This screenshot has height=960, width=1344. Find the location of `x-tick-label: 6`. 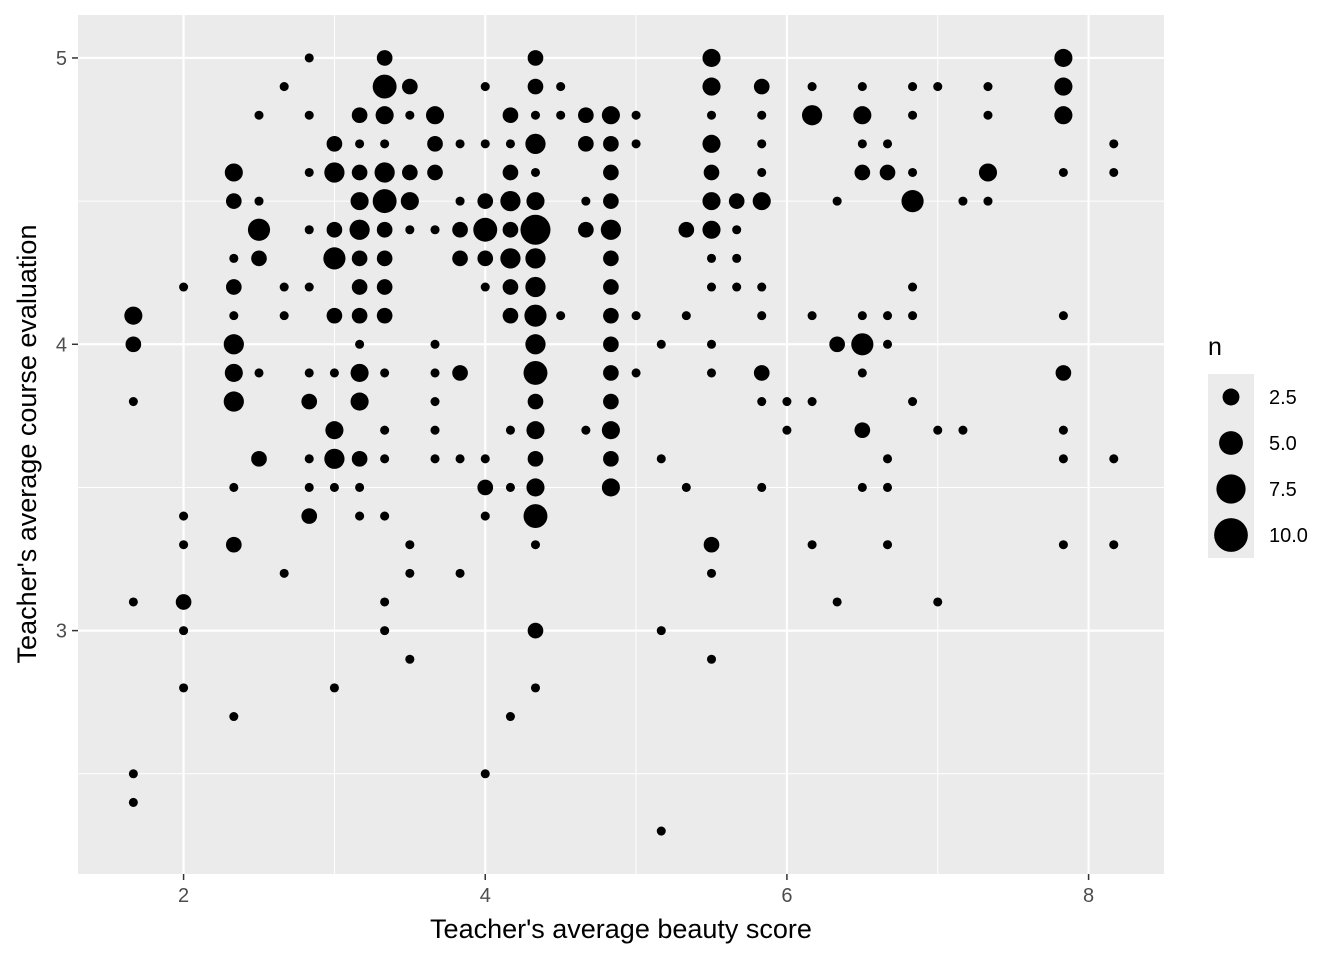

x-tick-label: 6 is located at coordinates (786, 896).